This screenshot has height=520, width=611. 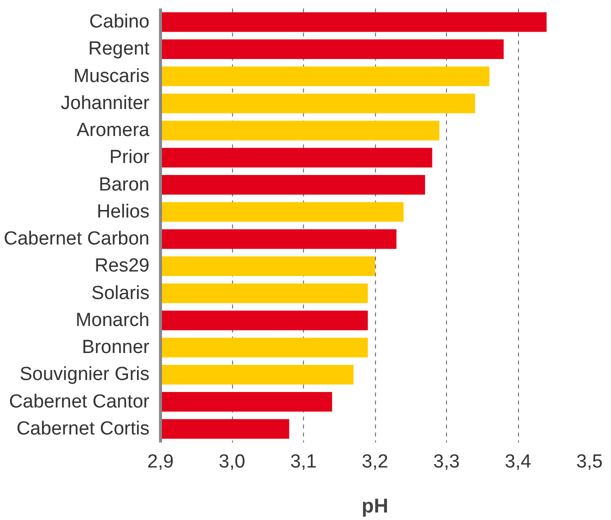 I want to click on y-tick-label: Prior, so click(x=129, y=157).